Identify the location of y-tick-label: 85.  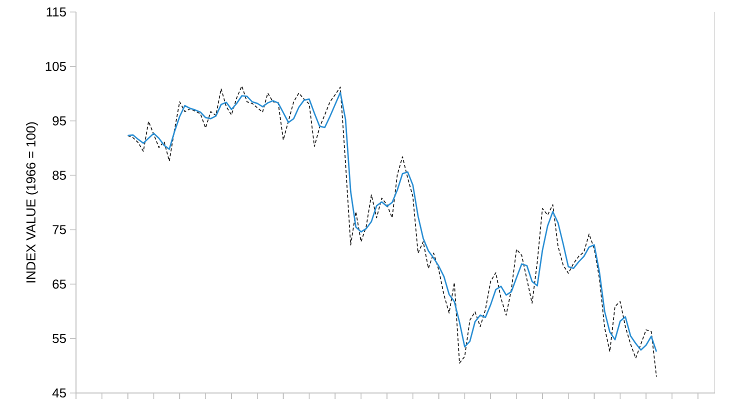
(59, 175).